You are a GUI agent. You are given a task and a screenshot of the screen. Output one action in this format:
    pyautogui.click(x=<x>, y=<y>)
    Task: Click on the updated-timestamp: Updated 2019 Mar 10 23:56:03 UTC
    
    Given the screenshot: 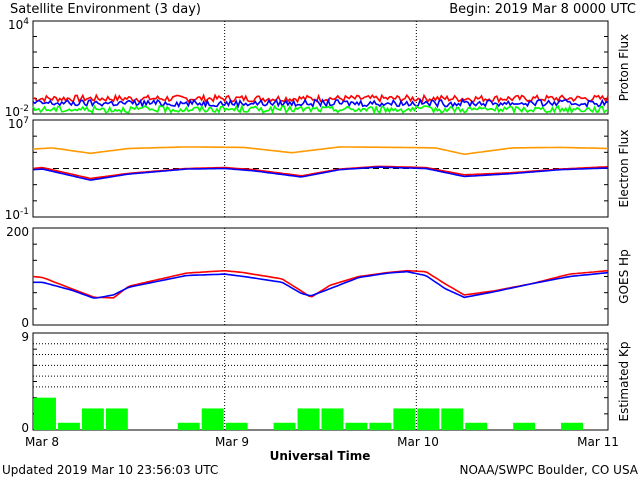 What is the action you would take?
    pyautogui.click(x=110, y=470)
    